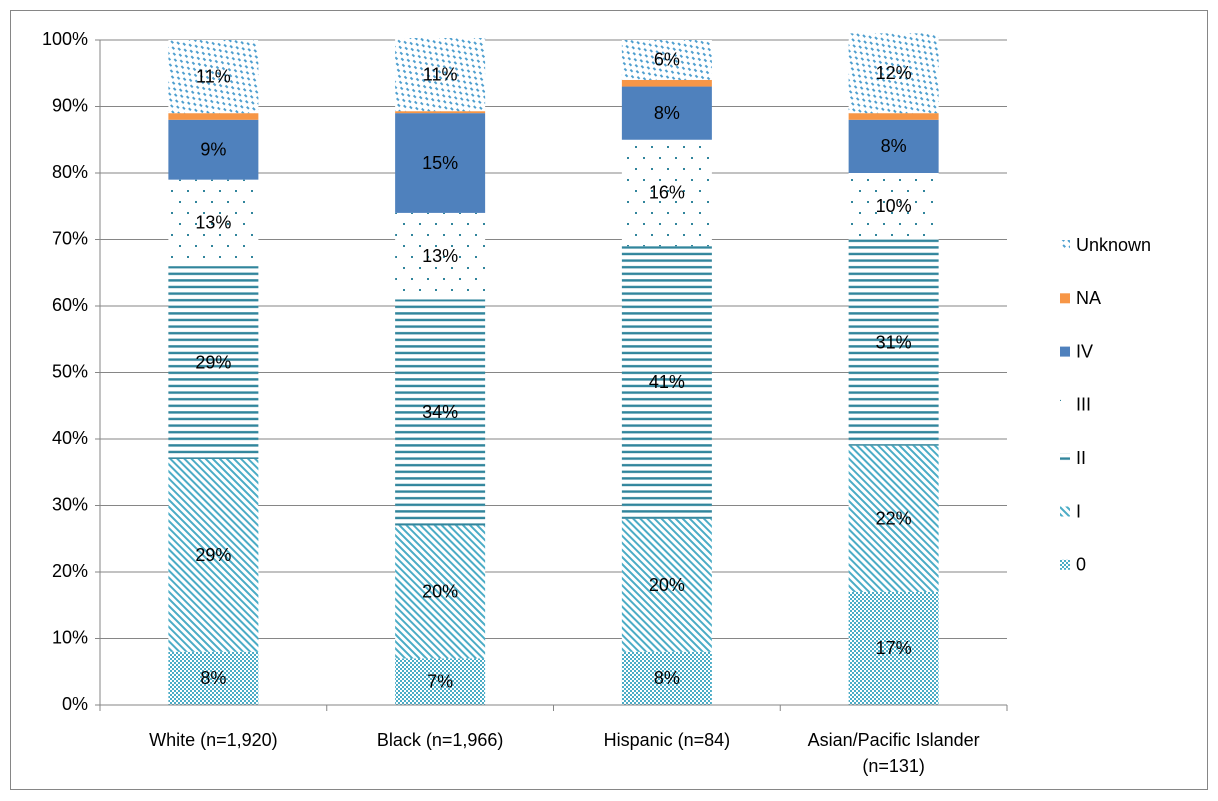  I want to click on y-tick-label: 80%, so click(70, 172).